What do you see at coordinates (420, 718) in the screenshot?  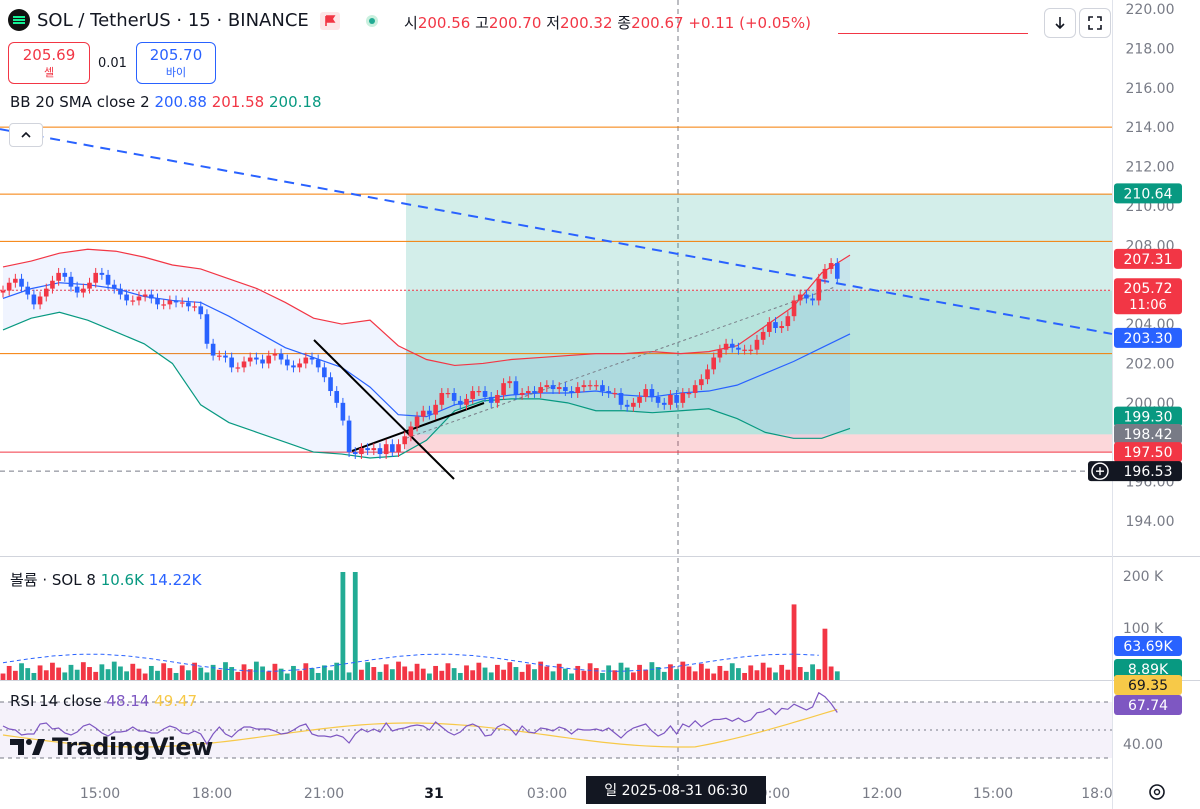 I see `rsi-line` at bounding box center [420, 718].